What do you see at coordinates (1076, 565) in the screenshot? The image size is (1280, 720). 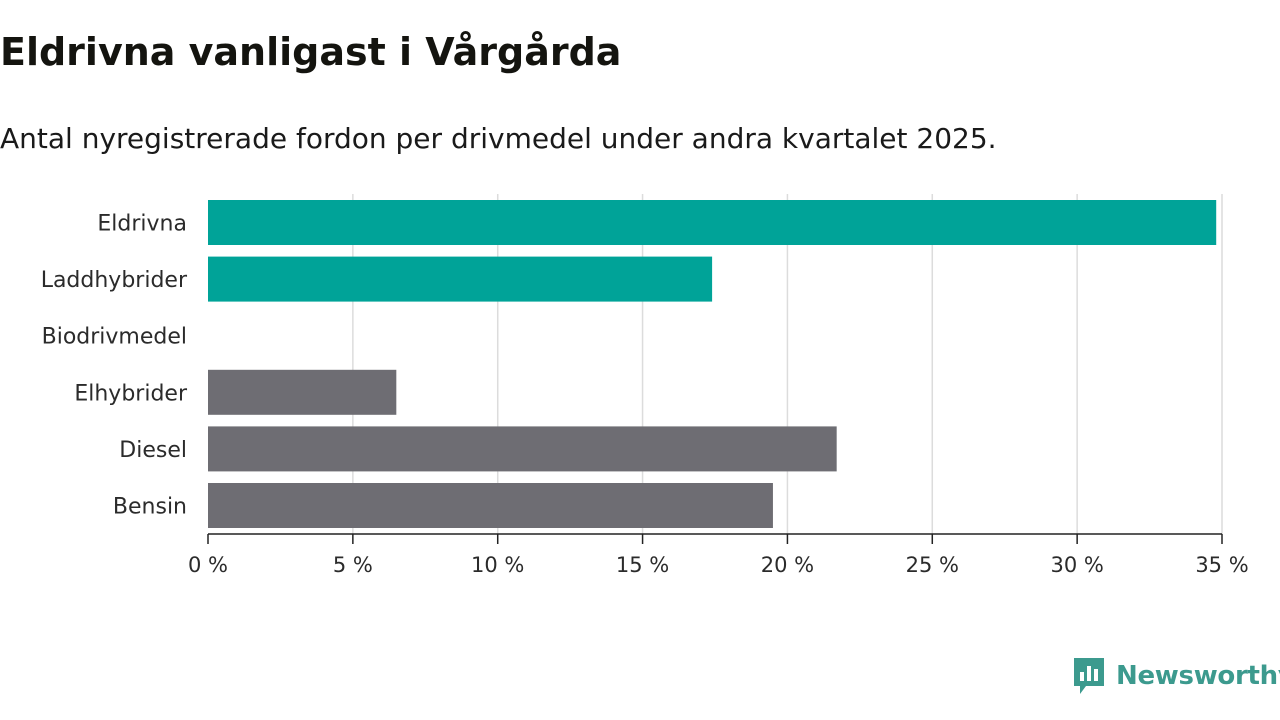 I see `x-tick-label: 30 %` at bounding box center [1076, 565].